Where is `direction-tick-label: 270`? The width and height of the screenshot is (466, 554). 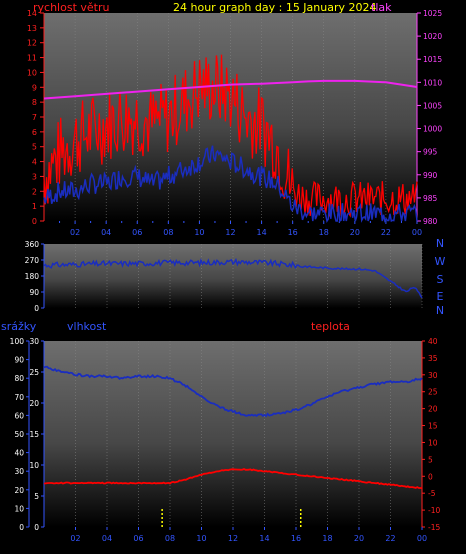
direction-tick-label: 270 is located at coordinates (32, 260).